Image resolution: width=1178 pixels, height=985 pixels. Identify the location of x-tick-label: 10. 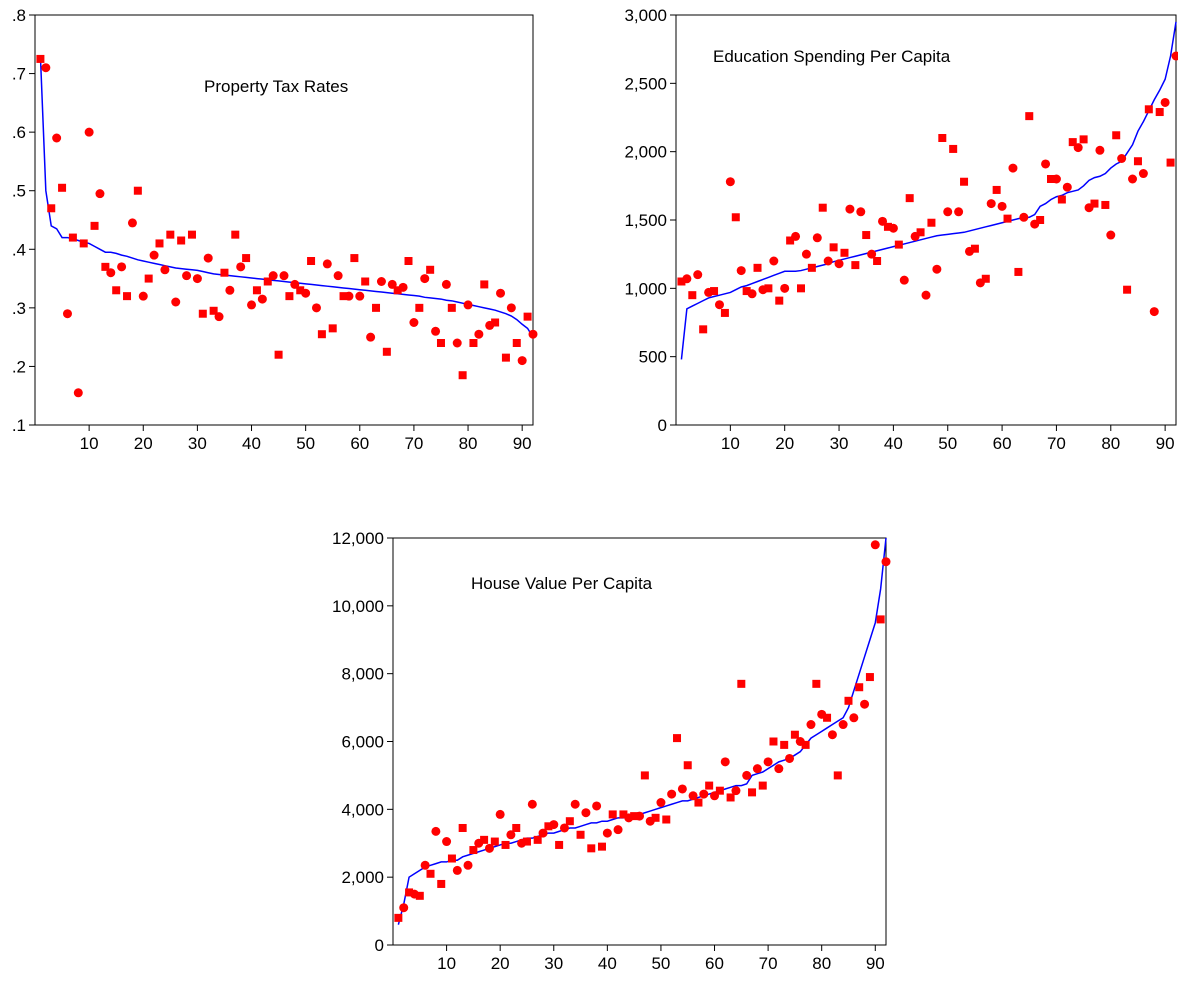
(730, 443).